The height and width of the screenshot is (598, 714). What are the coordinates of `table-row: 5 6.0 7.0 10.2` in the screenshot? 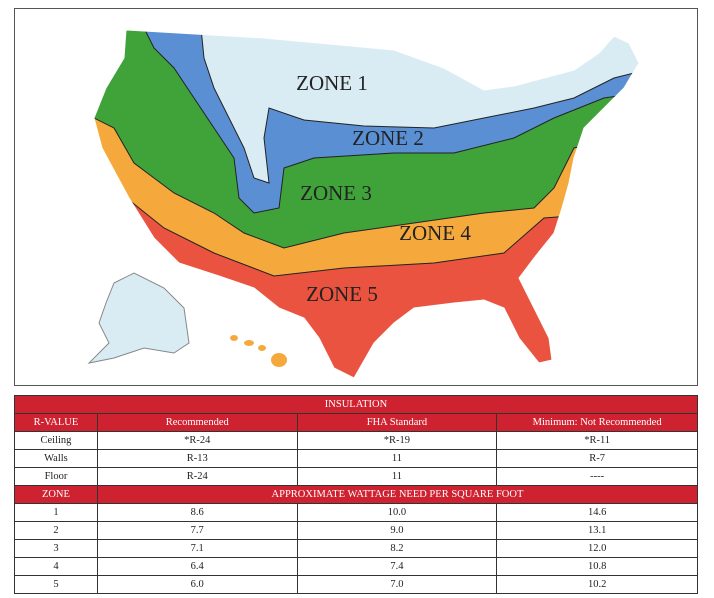 It's located at (356, 584).